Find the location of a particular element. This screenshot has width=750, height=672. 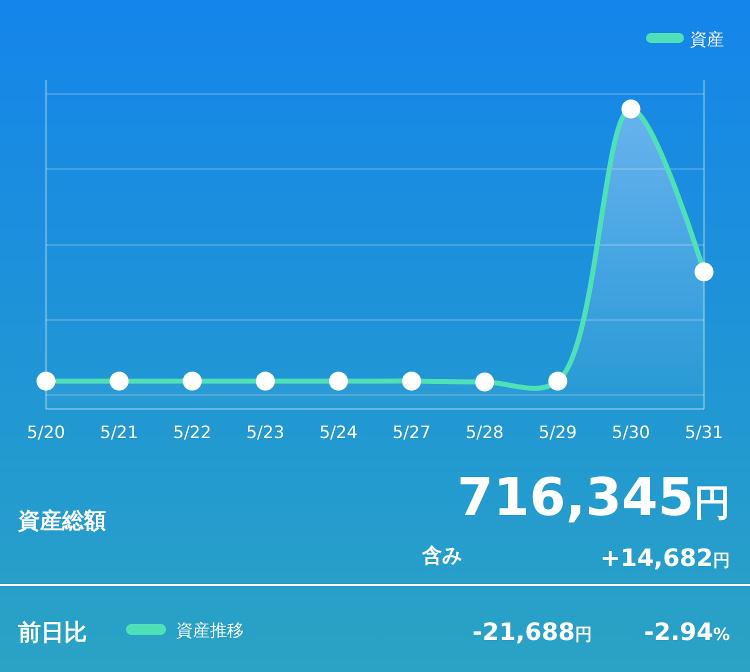

x-tick-label: 5/30 is located at coordinates (631, 433).